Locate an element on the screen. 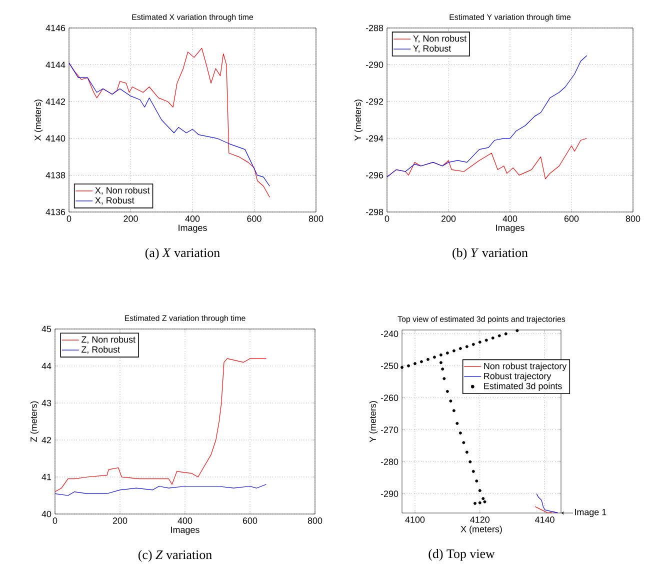  y-tick-label: -260 is located at coordinates (389, 397).